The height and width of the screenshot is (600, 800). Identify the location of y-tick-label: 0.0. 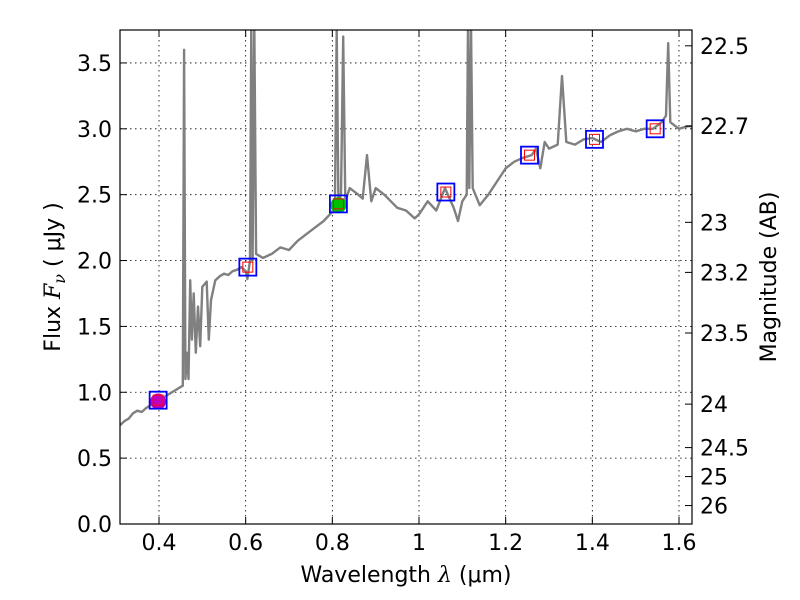
(94, 525).